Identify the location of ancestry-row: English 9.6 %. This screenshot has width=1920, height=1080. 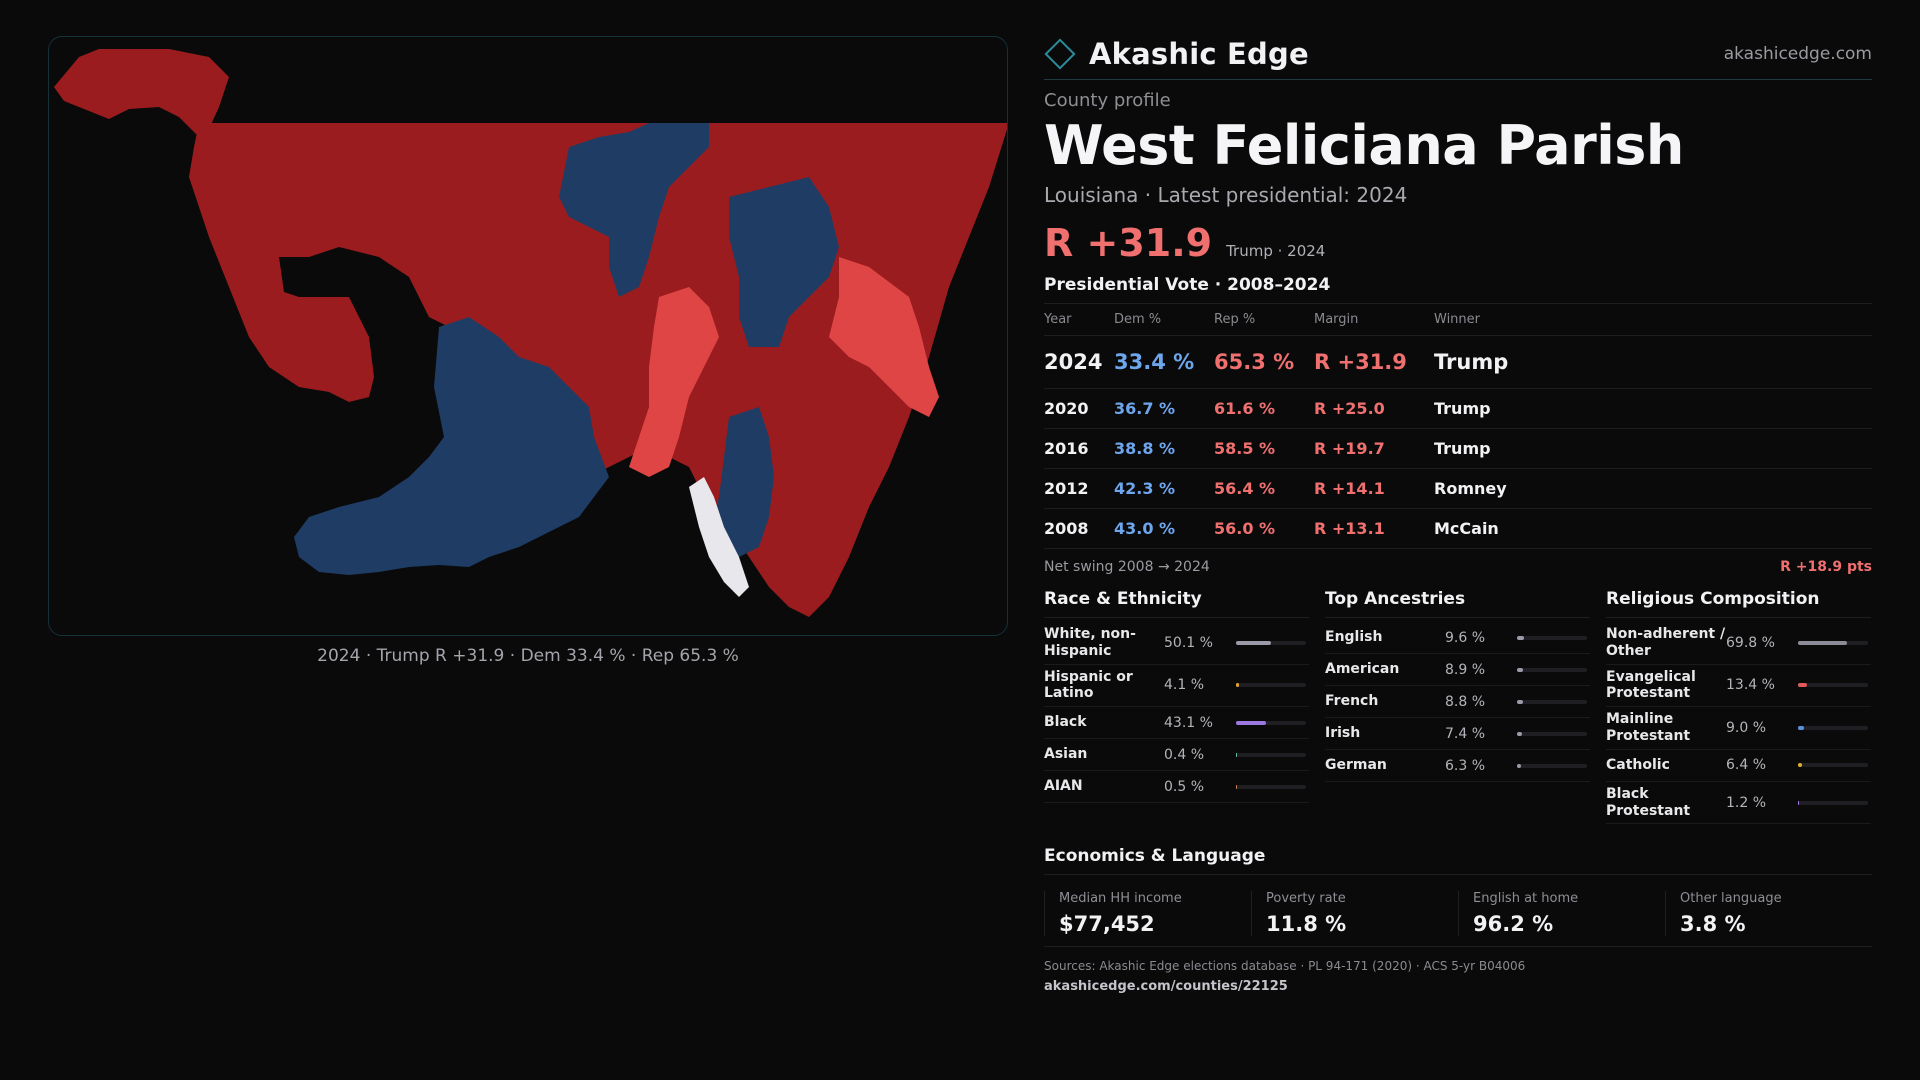
(1457, 638).